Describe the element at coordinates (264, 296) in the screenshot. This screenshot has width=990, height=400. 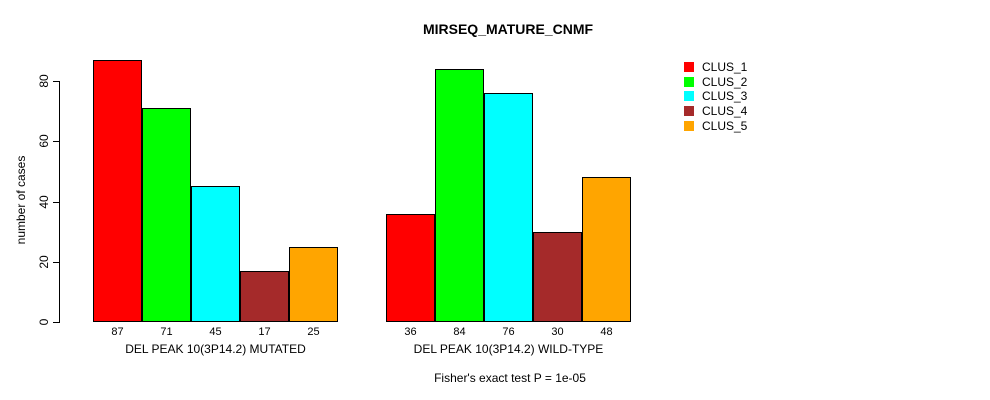
I see `bar-clus_4-group1` at that location.